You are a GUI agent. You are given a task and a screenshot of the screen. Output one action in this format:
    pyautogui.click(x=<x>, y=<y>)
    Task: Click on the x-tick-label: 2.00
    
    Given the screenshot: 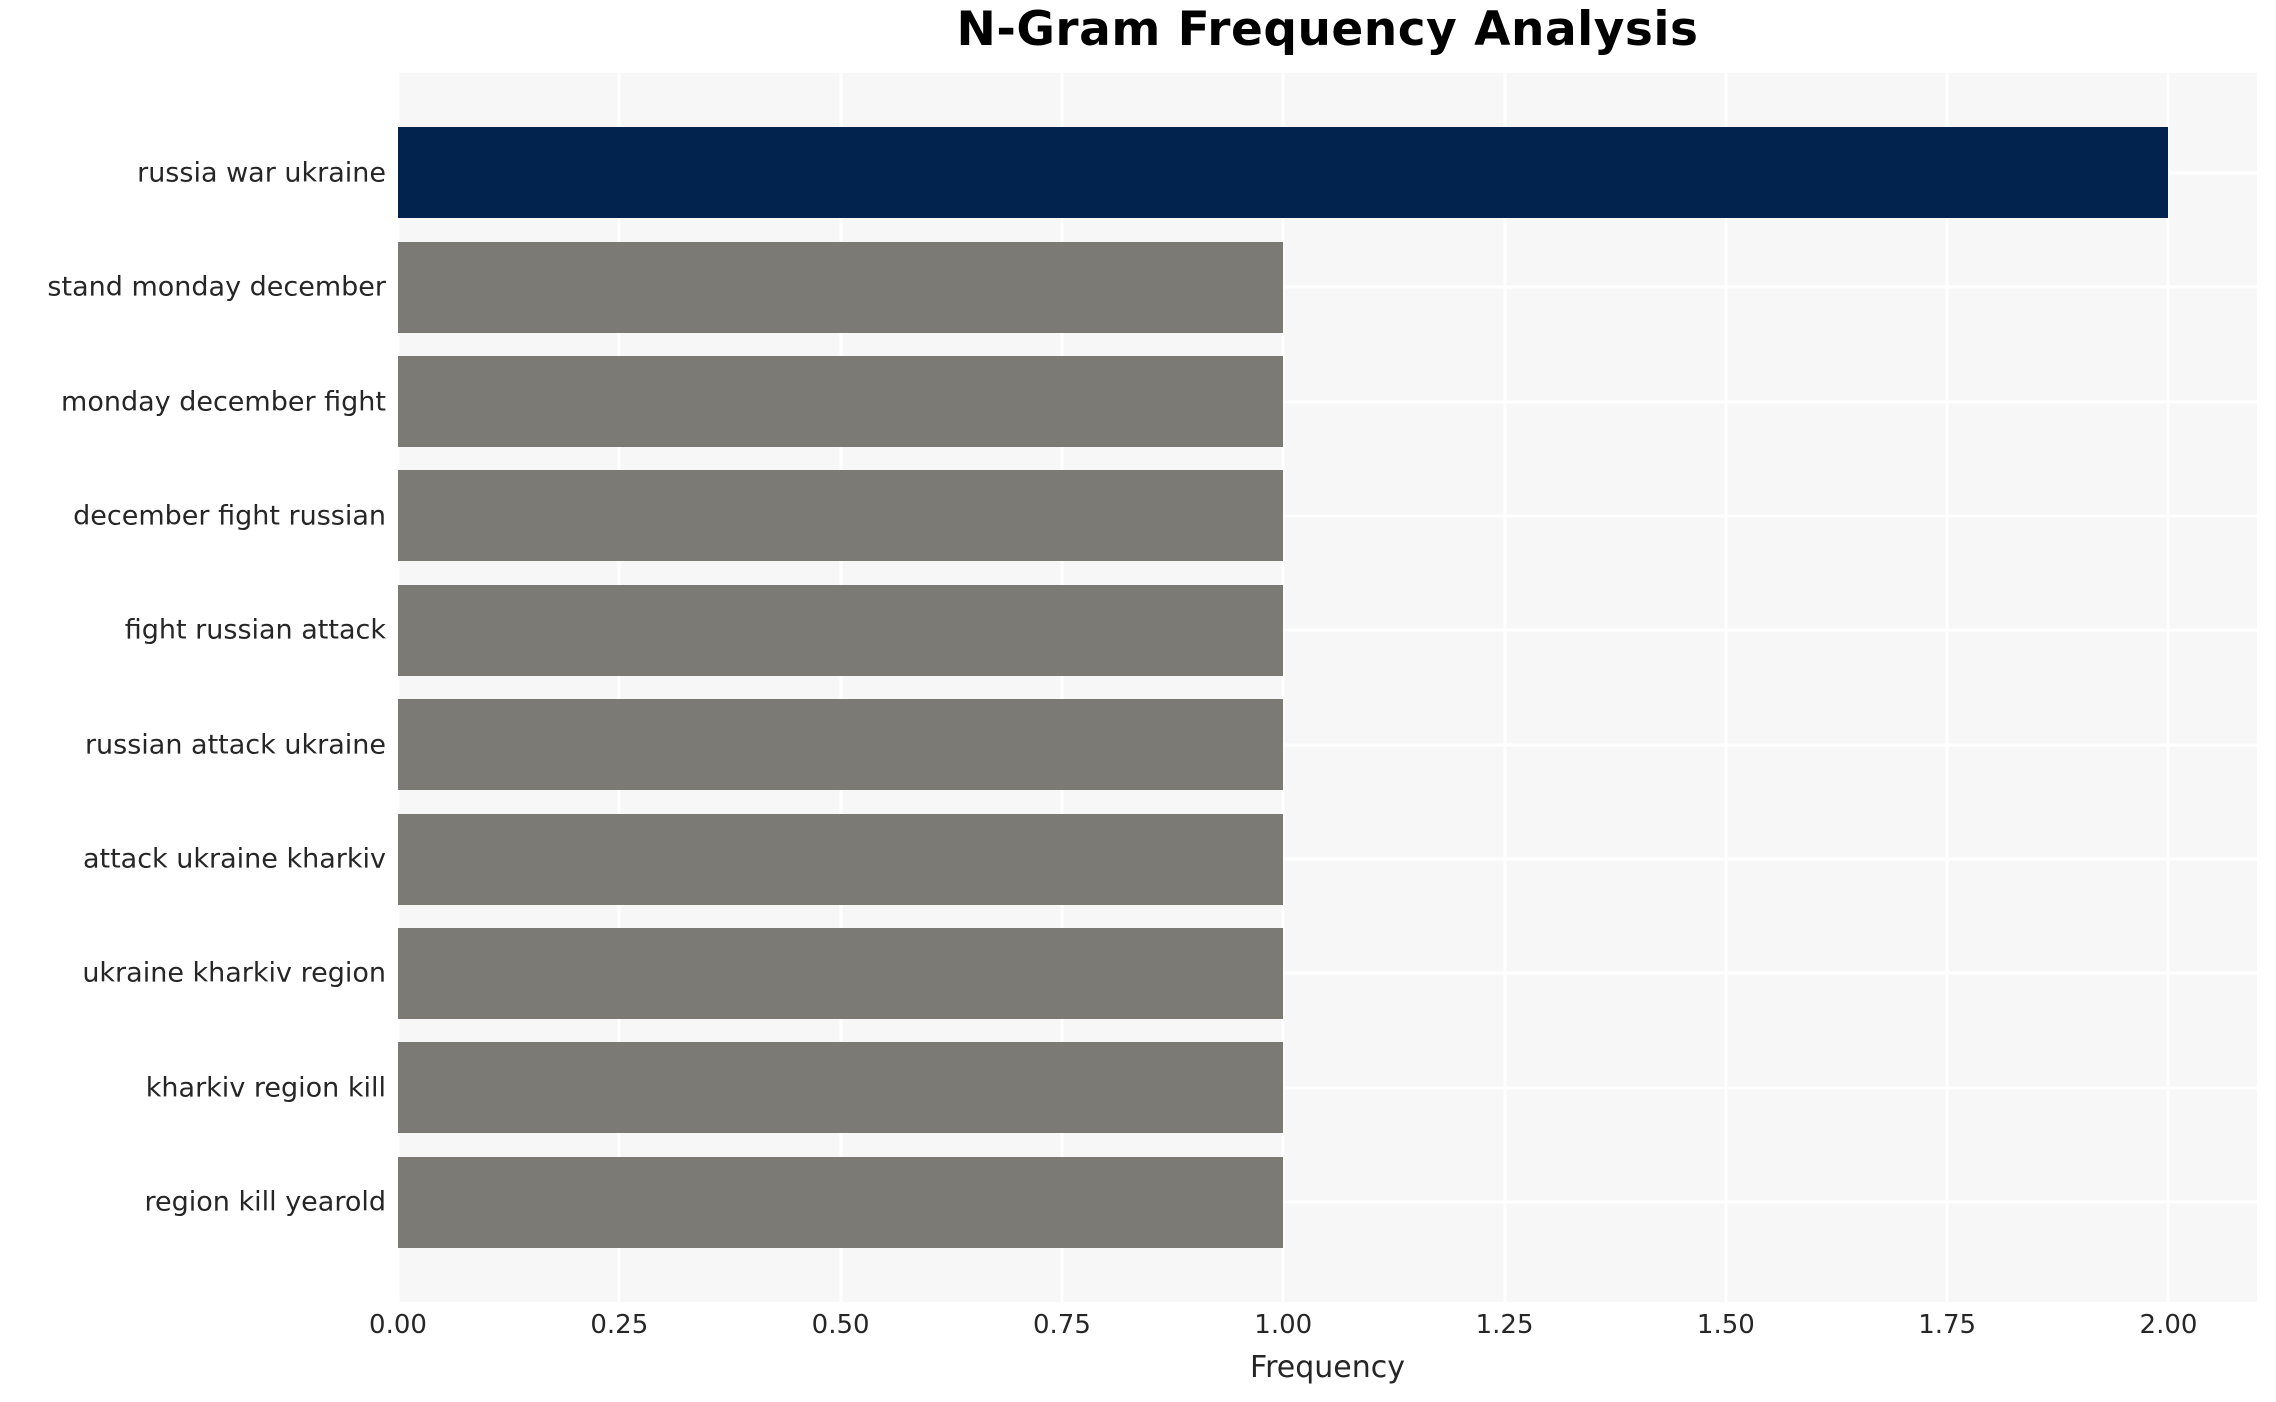 What is the action you would take?
    pyautogui.click(x=2168, y=1325)
    